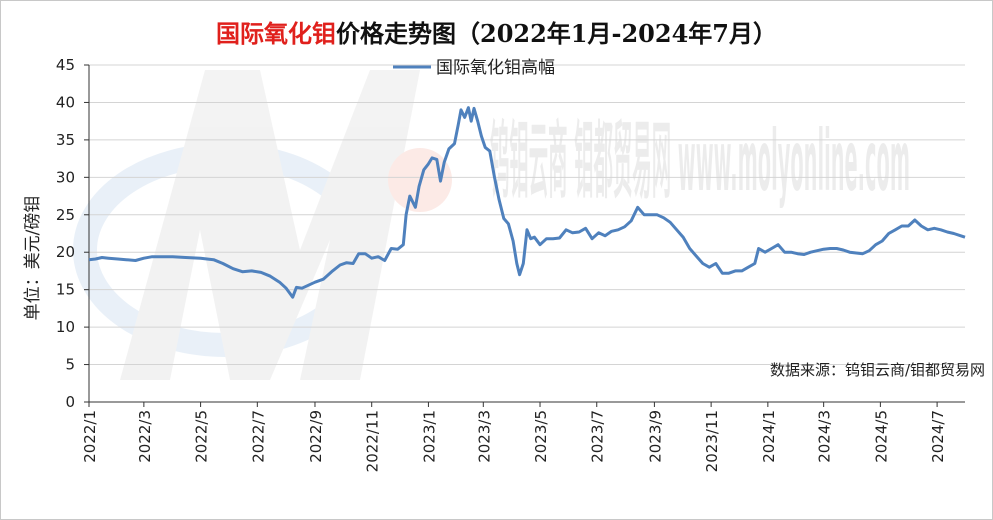  What do you see at coordinates (655, 436) in the screenshot?
I see `x-tick-label: 2023/9` at bounding box center [655, 436].